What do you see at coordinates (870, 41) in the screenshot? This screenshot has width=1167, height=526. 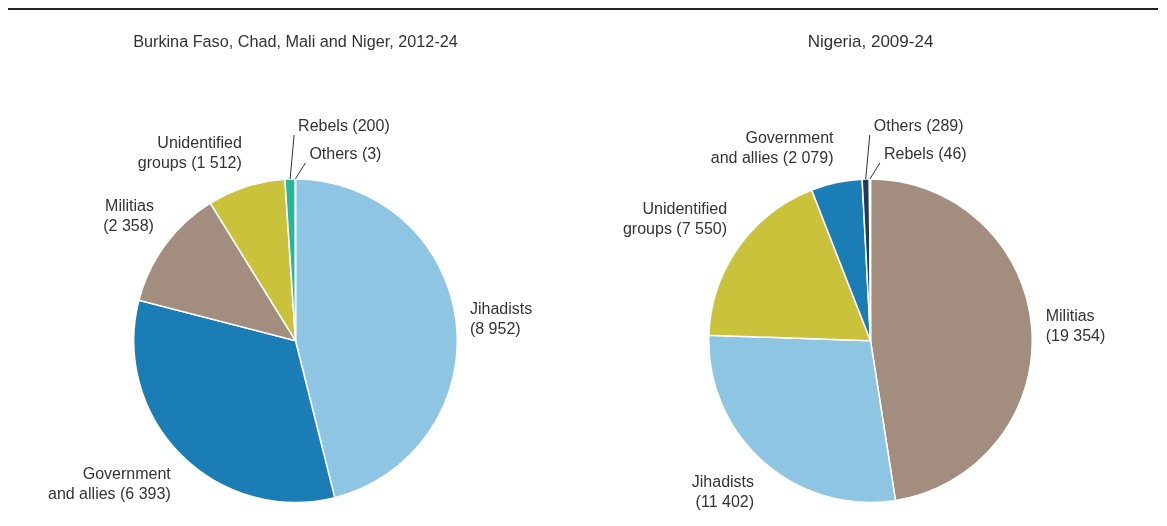 I see `chart-title: Nigeria, 2009-24` at bounding box center [870, 41].